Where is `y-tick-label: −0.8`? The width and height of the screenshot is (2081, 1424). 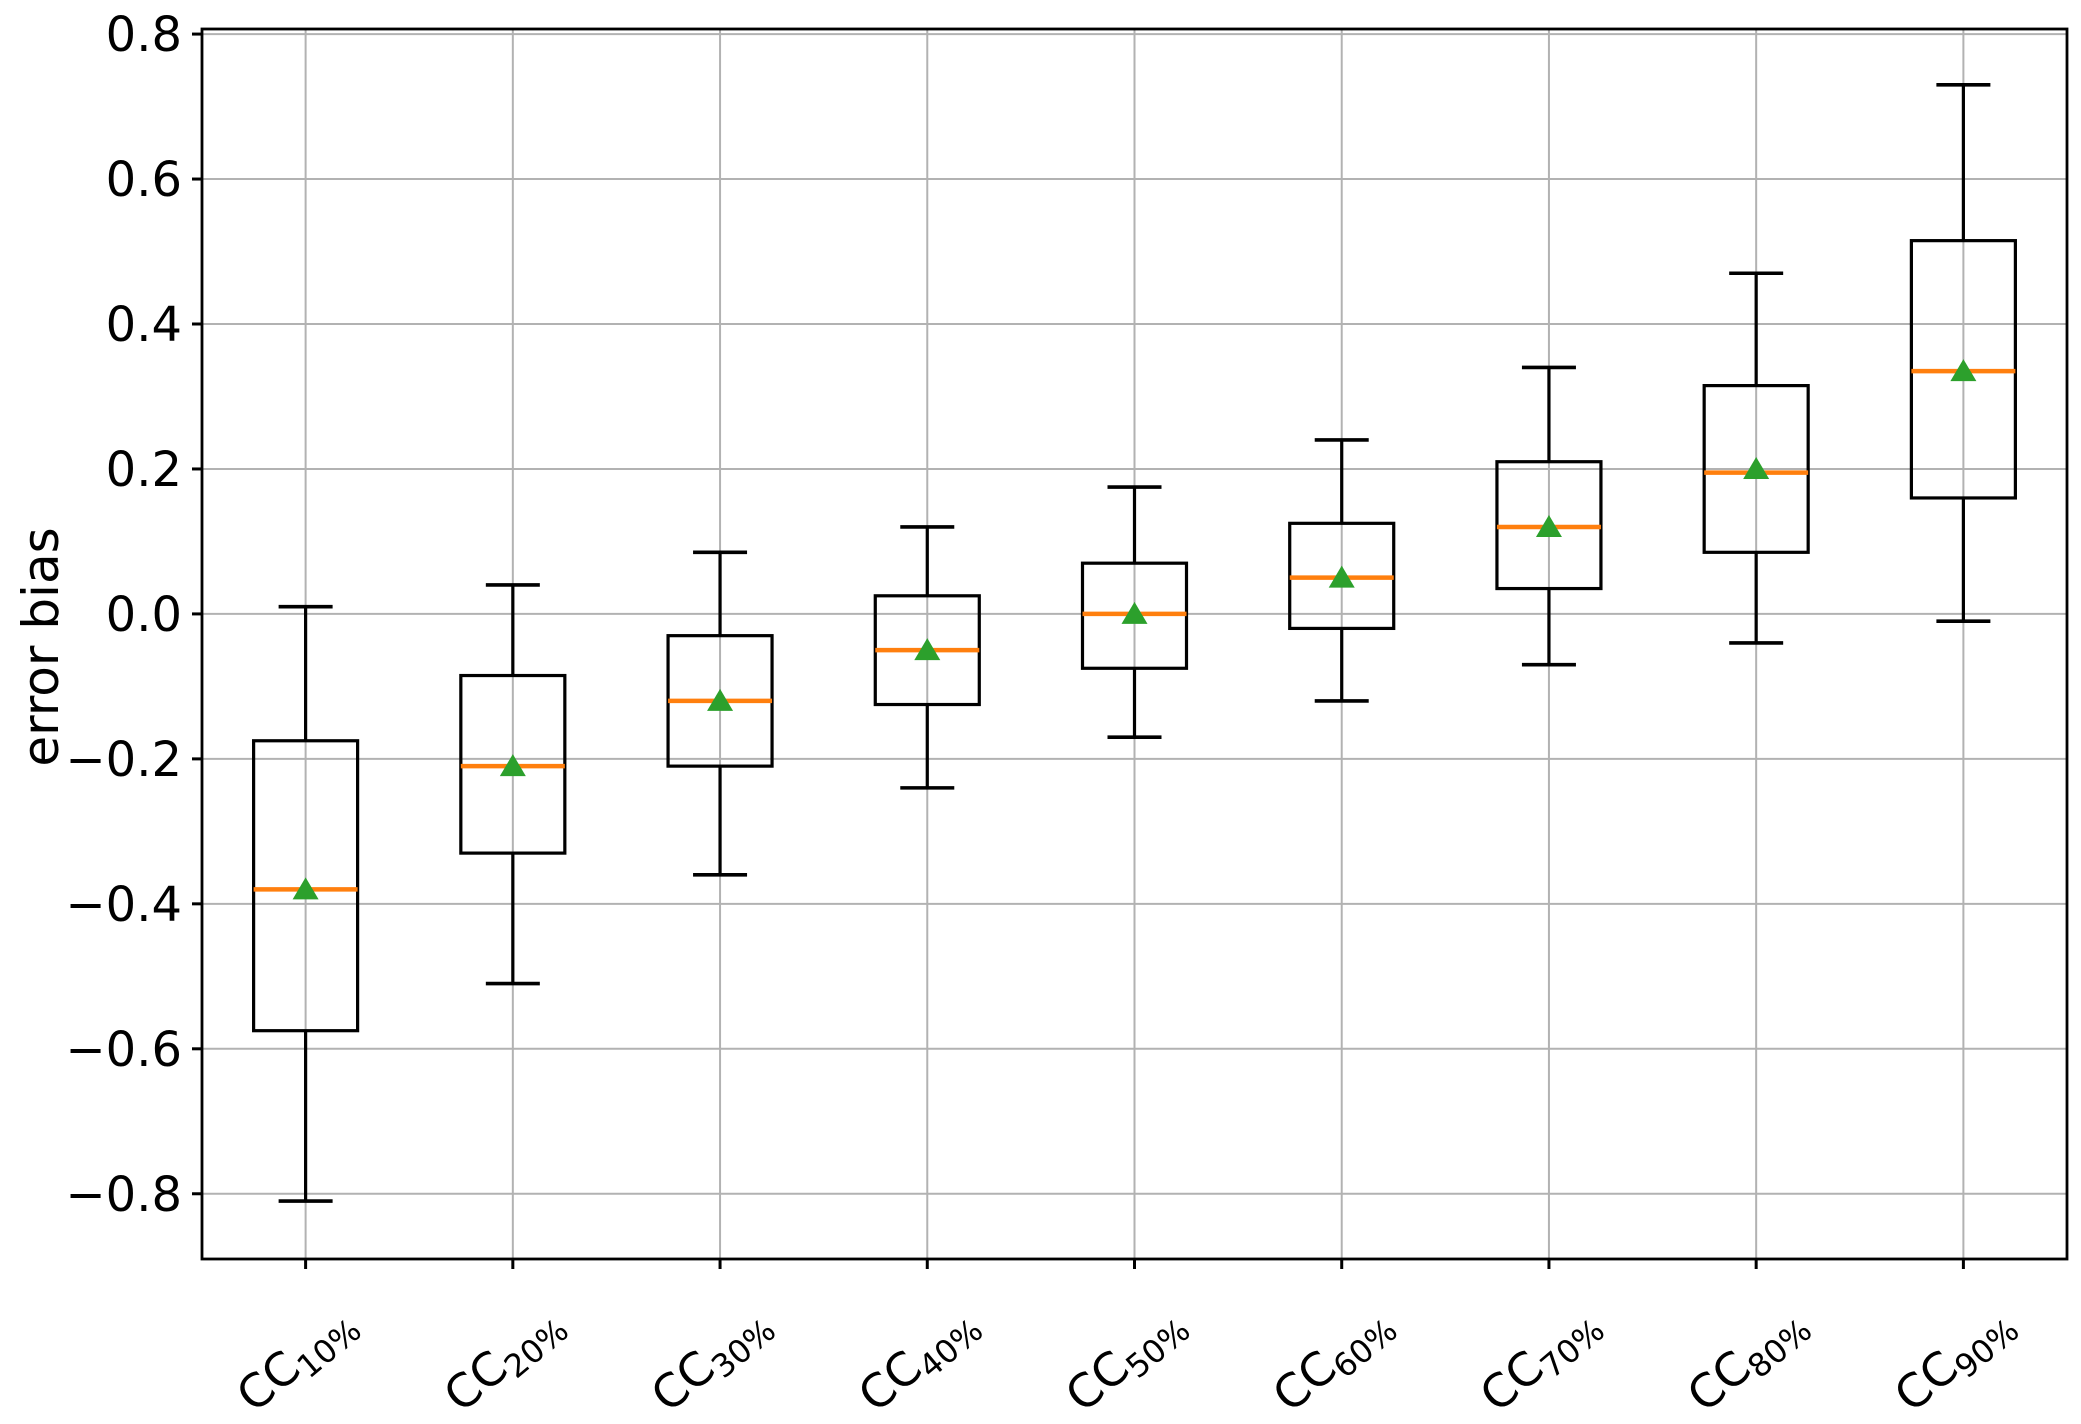 y-tick-label: −0.8 is located at coordinates (123, 1195).